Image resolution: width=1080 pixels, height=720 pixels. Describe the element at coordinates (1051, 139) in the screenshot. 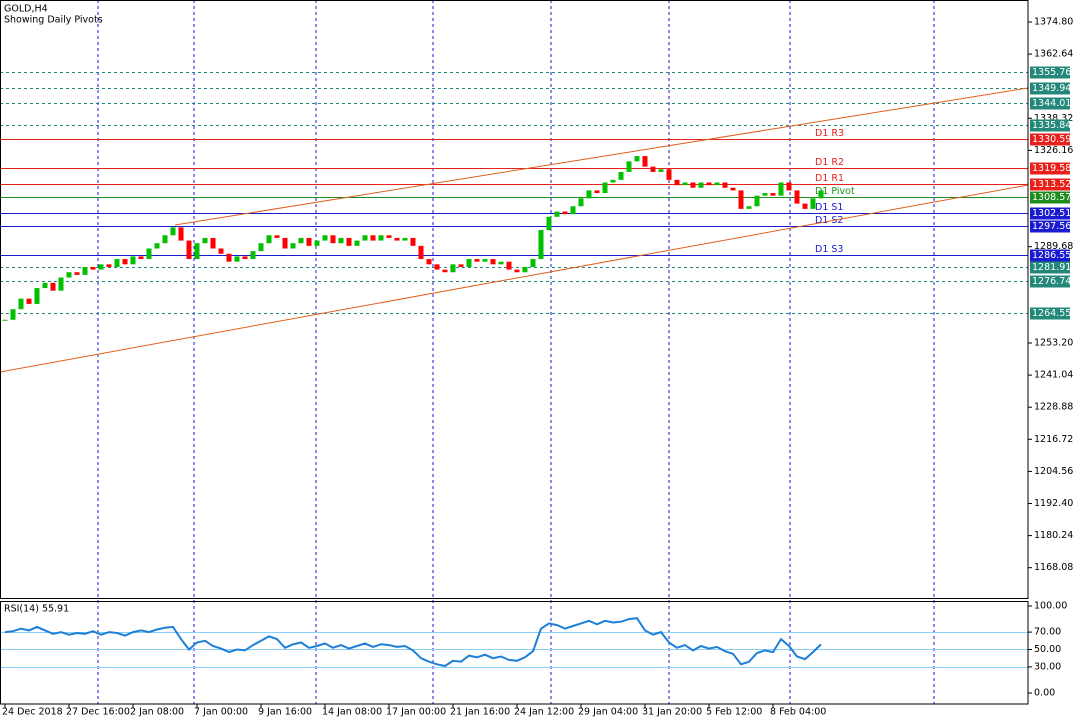

I see `level-label: 1330.59` at that location.